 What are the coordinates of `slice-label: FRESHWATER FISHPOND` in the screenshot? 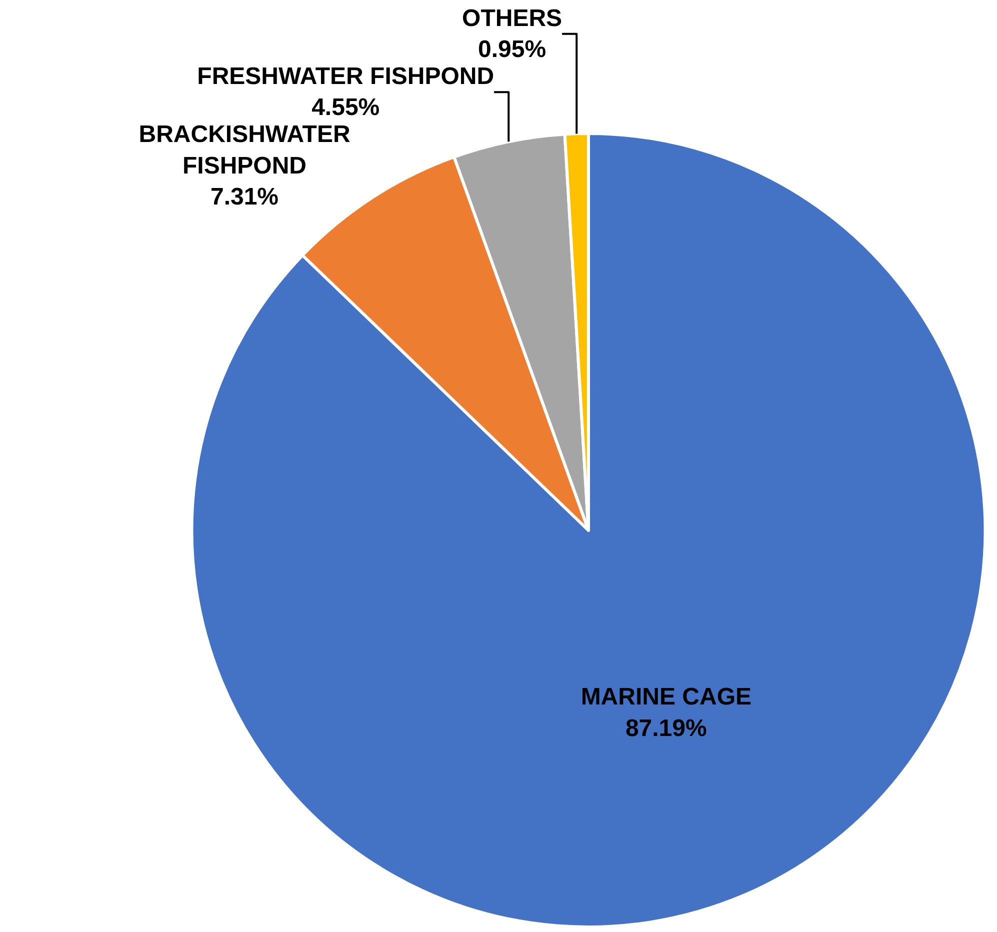 It's located at (345, 76).